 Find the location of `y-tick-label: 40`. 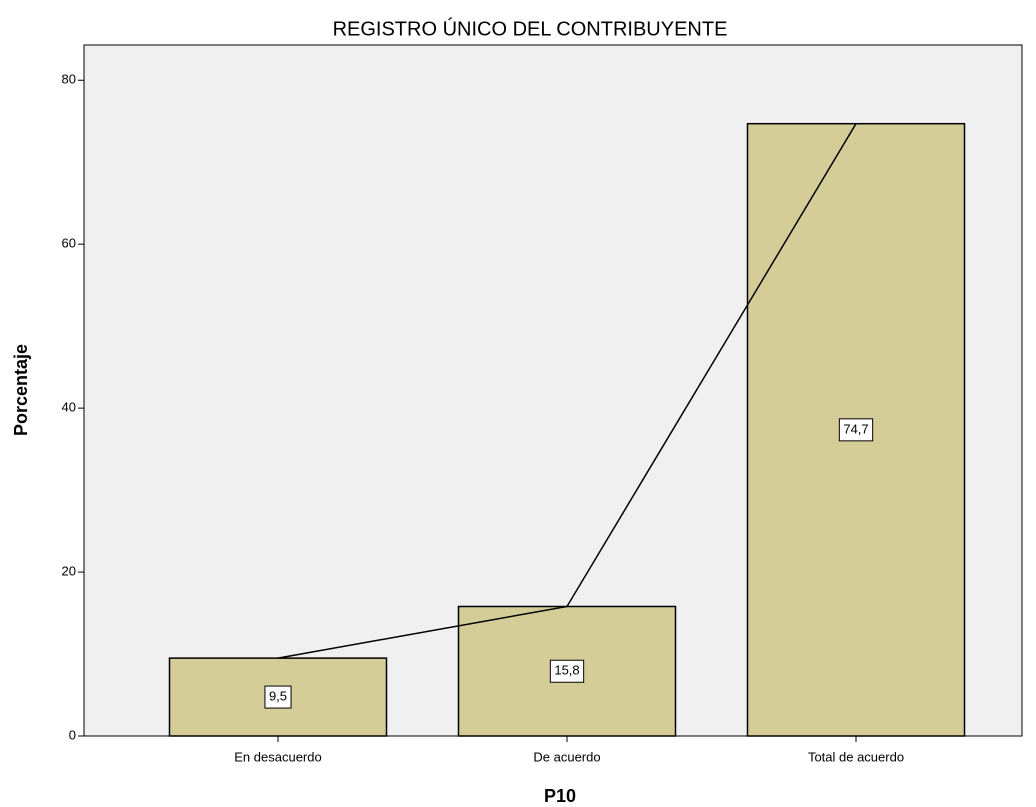

y-tick-label: 40 is located at coordinates (69, 407).